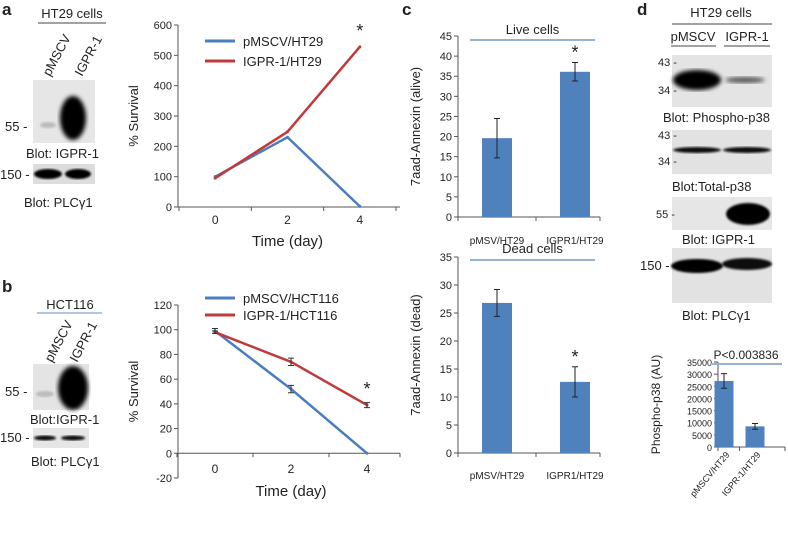 This screenshot has width=788, height=537. I want to click on y-tick-label: -20, so click(164, 479).